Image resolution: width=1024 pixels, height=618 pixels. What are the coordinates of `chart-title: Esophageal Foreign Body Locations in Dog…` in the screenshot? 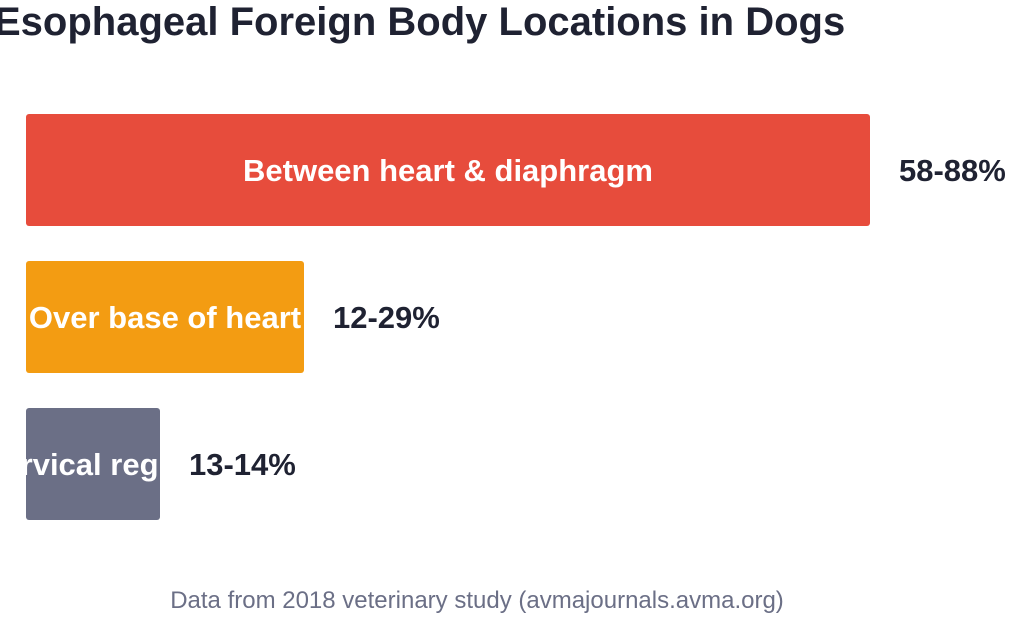 It's located at (423, 22).